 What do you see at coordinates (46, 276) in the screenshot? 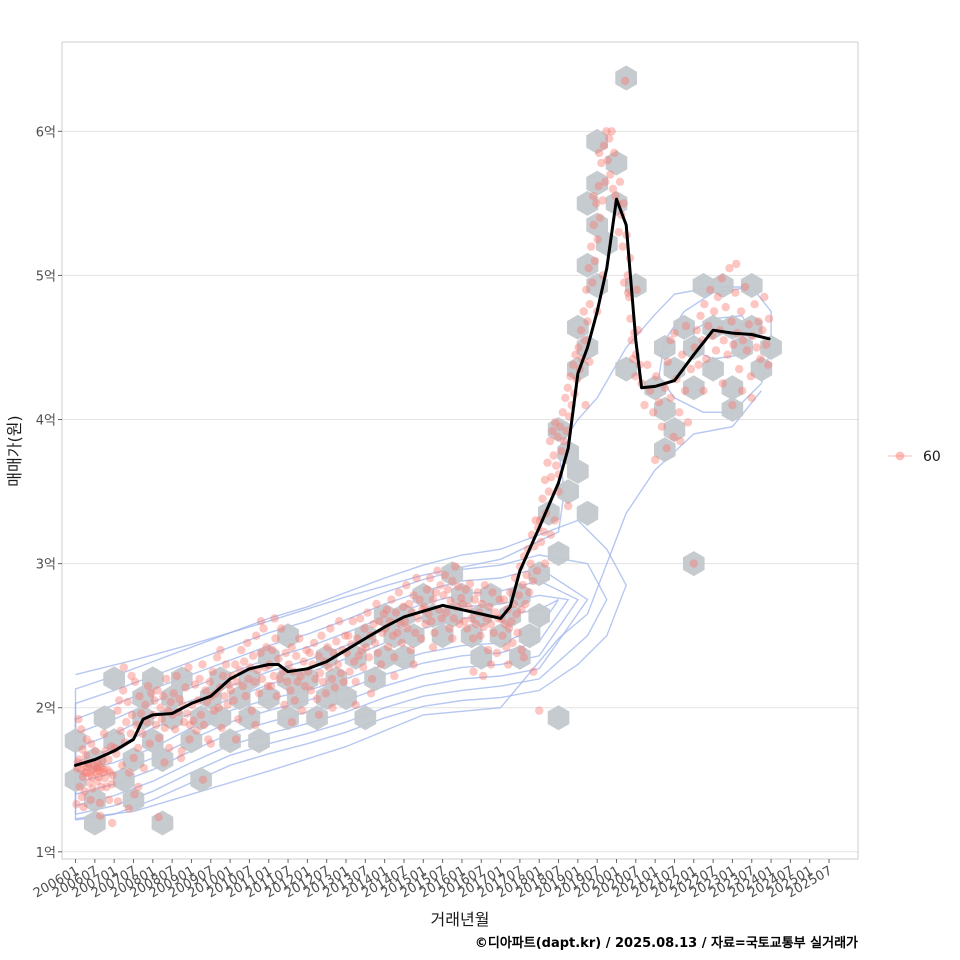
I see `y-tick-label: 5억` at bounding box center [46, 276].